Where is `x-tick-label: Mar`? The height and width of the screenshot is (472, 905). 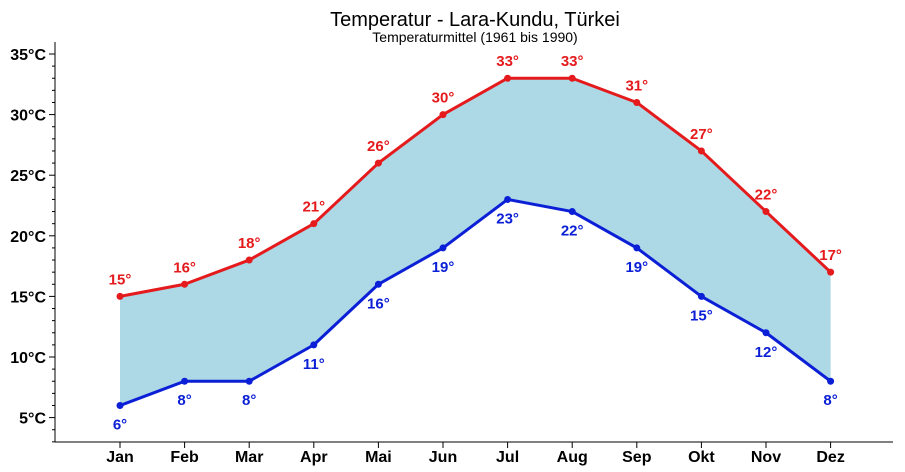 x-tick-label: Mar is located at coordinates (249, 457).